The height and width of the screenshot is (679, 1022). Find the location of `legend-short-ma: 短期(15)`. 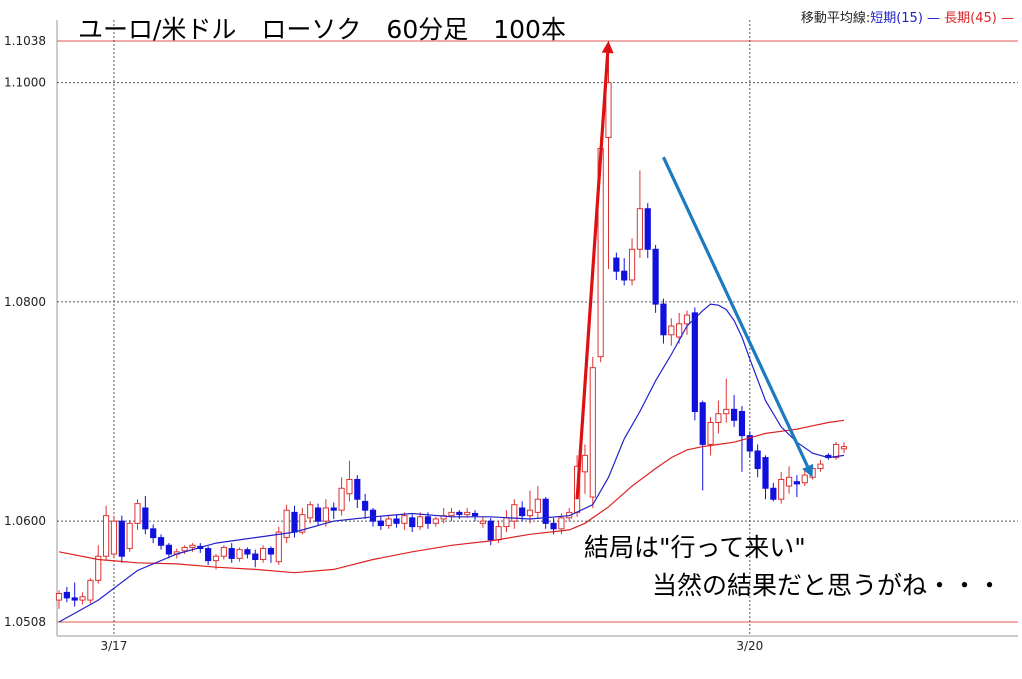

legend-short-ma: 短期(15) is located at coordinates (896, 18).